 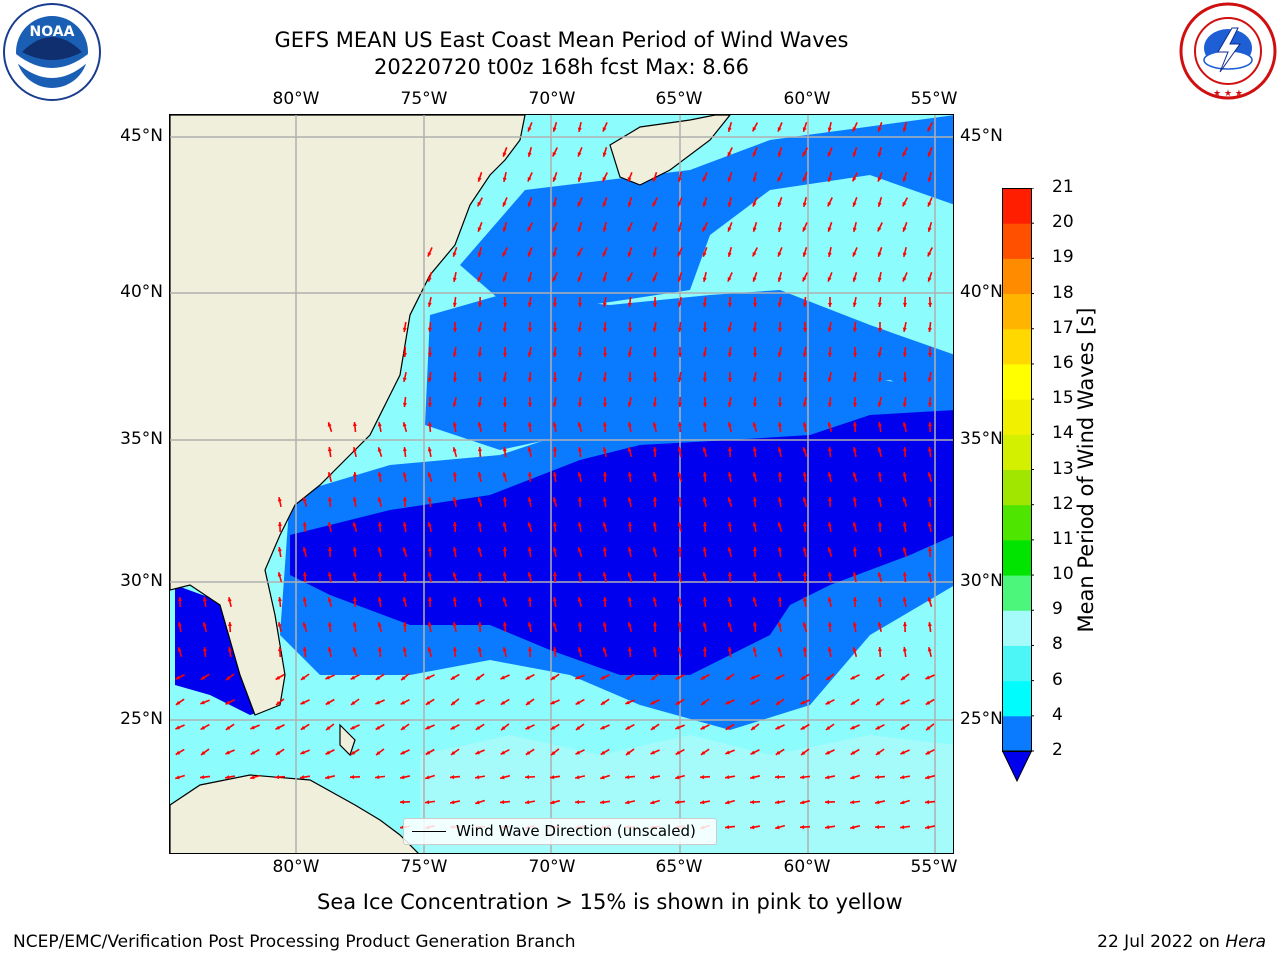 I want to click on colorbar-tick-label: 2, so click(x=1057, y=750).